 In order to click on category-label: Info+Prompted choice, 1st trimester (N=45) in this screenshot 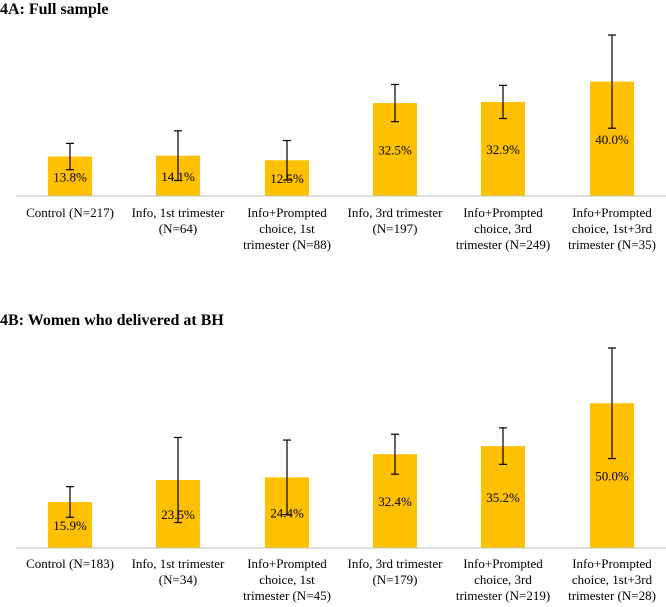, I will do `click(287, 579)`.